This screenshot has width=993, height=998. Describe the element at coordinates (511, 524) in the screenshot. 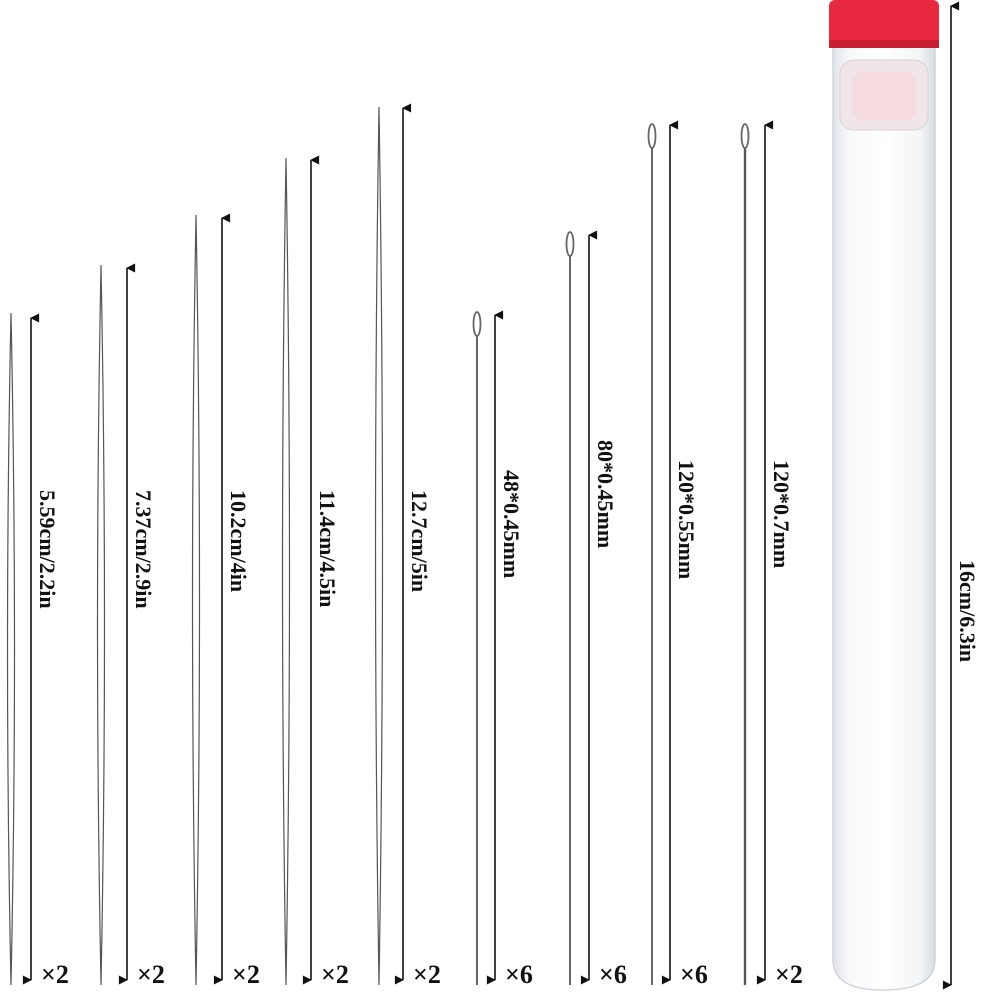

I see `size-label: 48*0.45mm` at that location.